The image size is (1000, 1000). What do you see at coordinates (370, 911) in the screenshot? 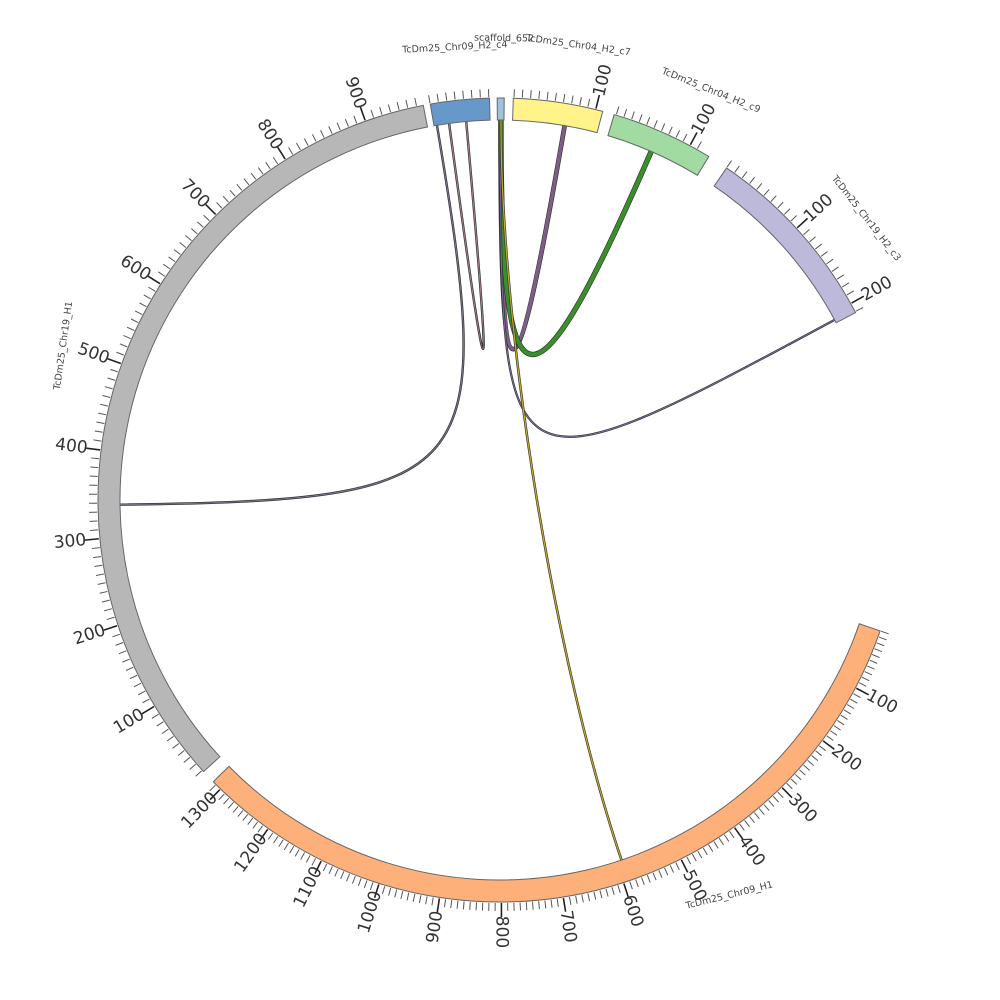
I see `tick-label-chr09_h1: 1000` at bounding box center [370, 911].